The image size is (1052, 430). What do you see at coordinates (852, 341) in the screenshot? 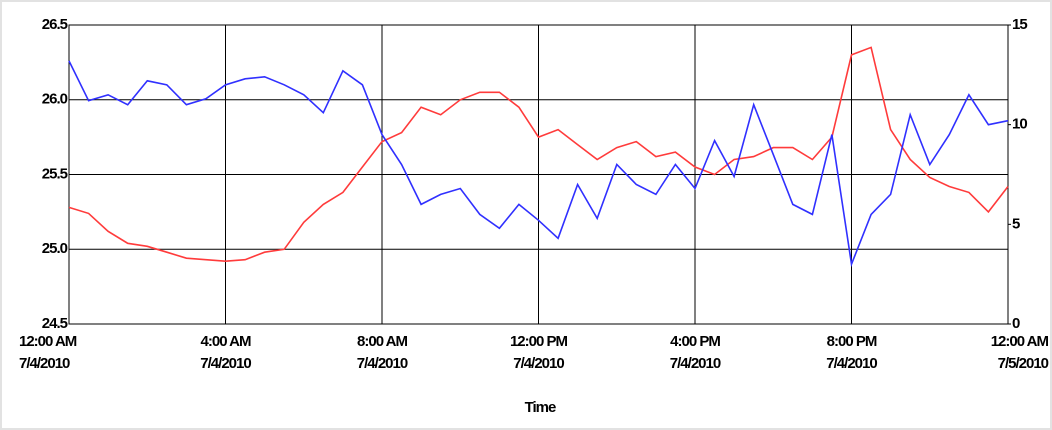
I see `x-tick-label: 8:00 PM` at bounding box center [852, 341].